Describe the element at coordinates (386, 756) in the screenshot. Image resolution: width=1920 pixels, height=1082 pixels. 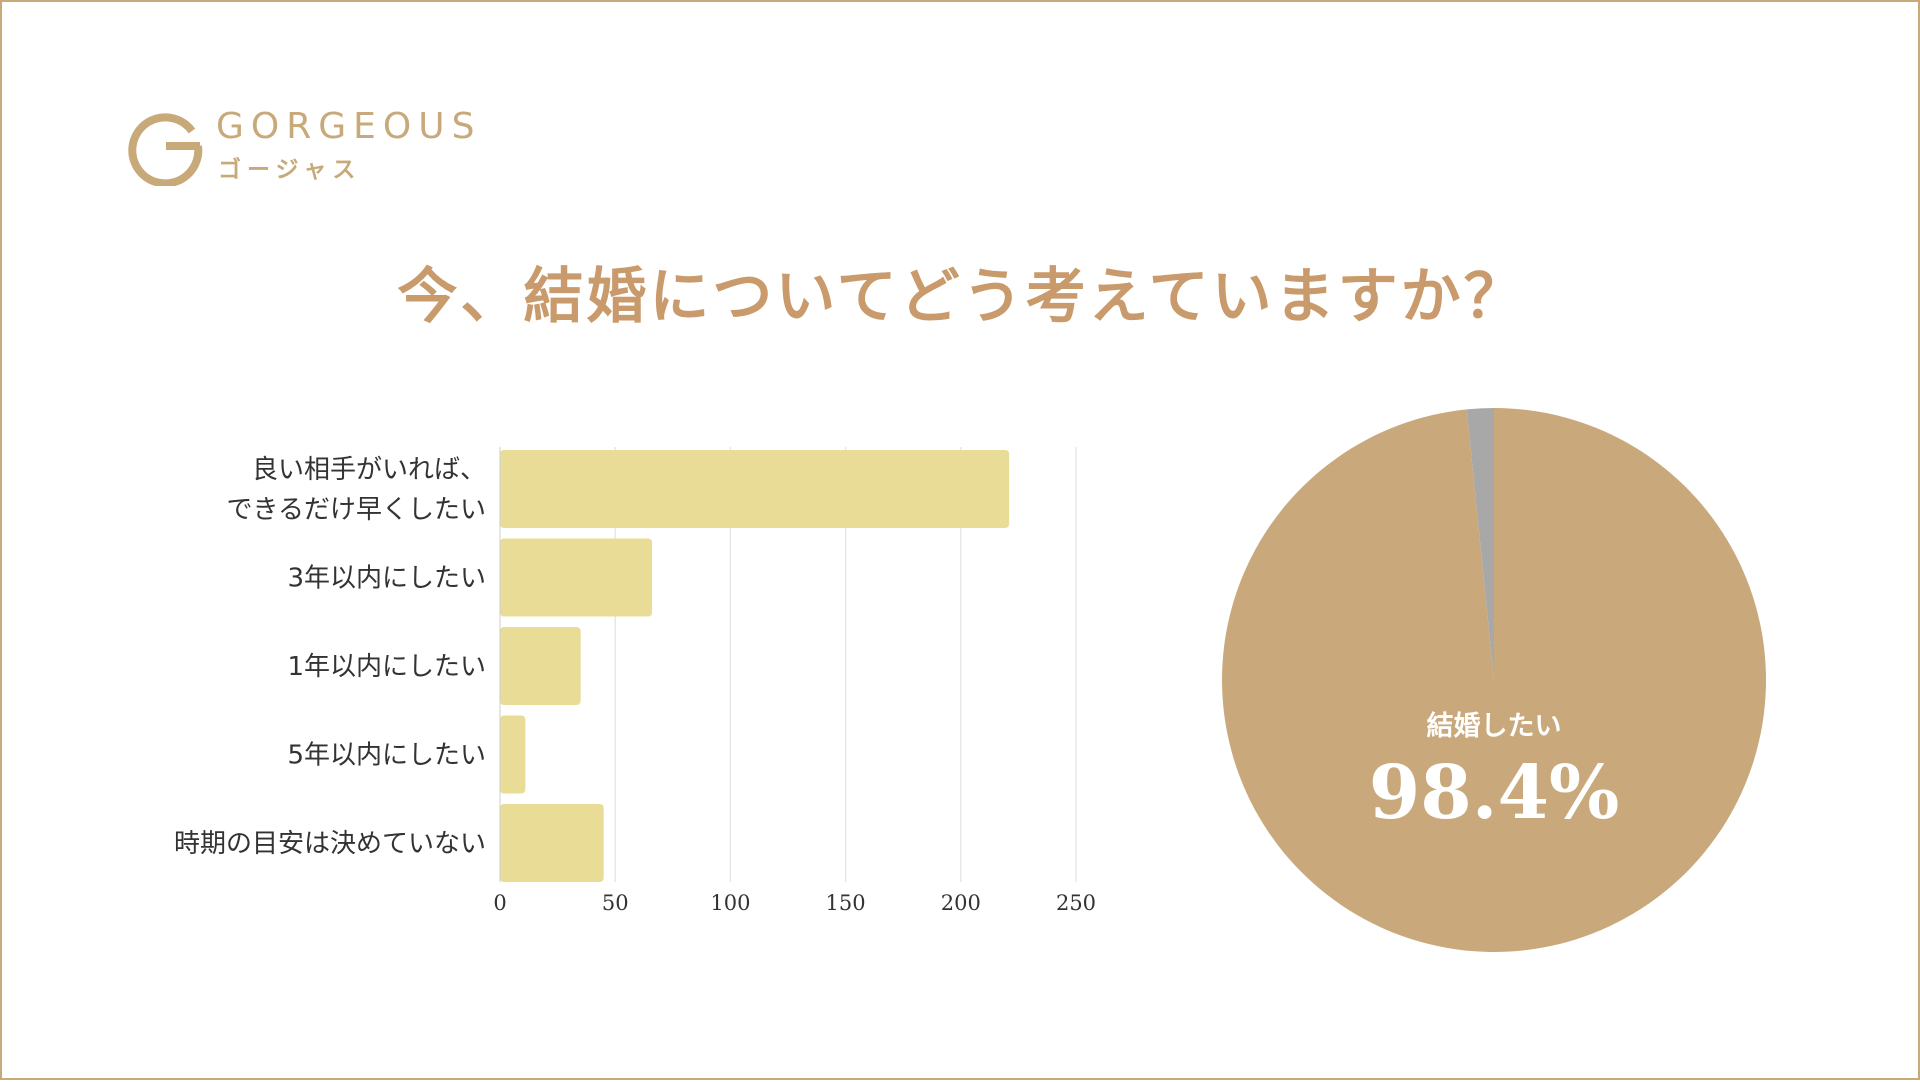
I see `category-label: 5年以内にしたい` at that location.